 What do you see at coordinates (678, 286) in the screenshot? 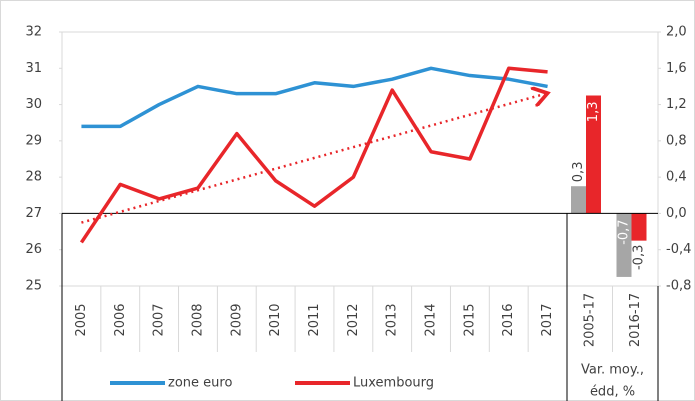
I see `y2-tick-label: -0,8` at bounding box center [678, 286].